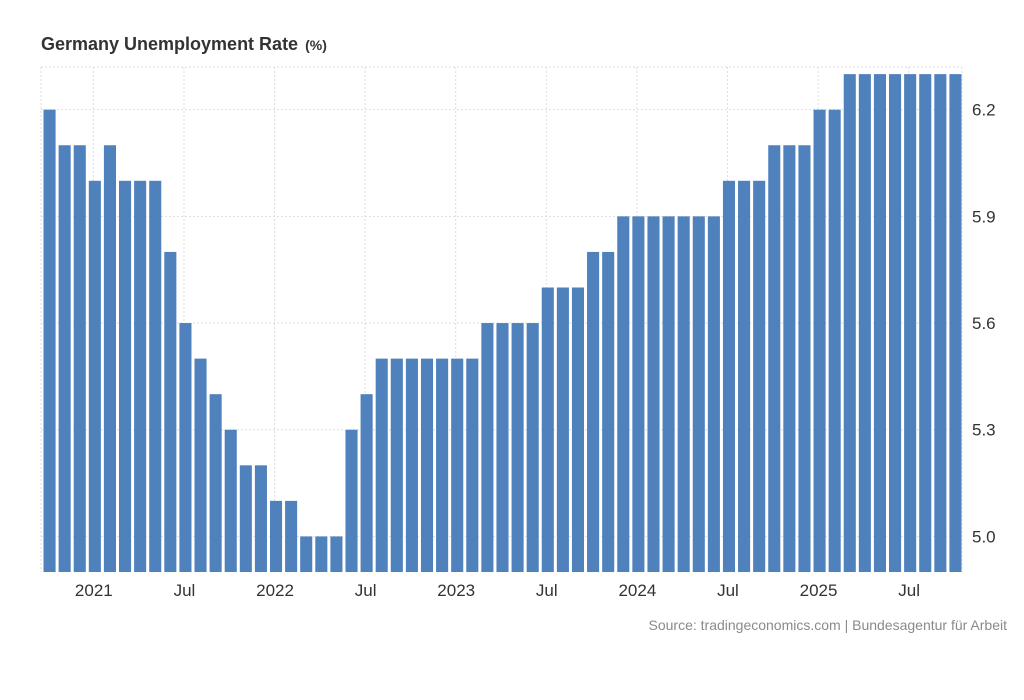  I want to click on bar: May 2025: 6.3, so click(879, 323).